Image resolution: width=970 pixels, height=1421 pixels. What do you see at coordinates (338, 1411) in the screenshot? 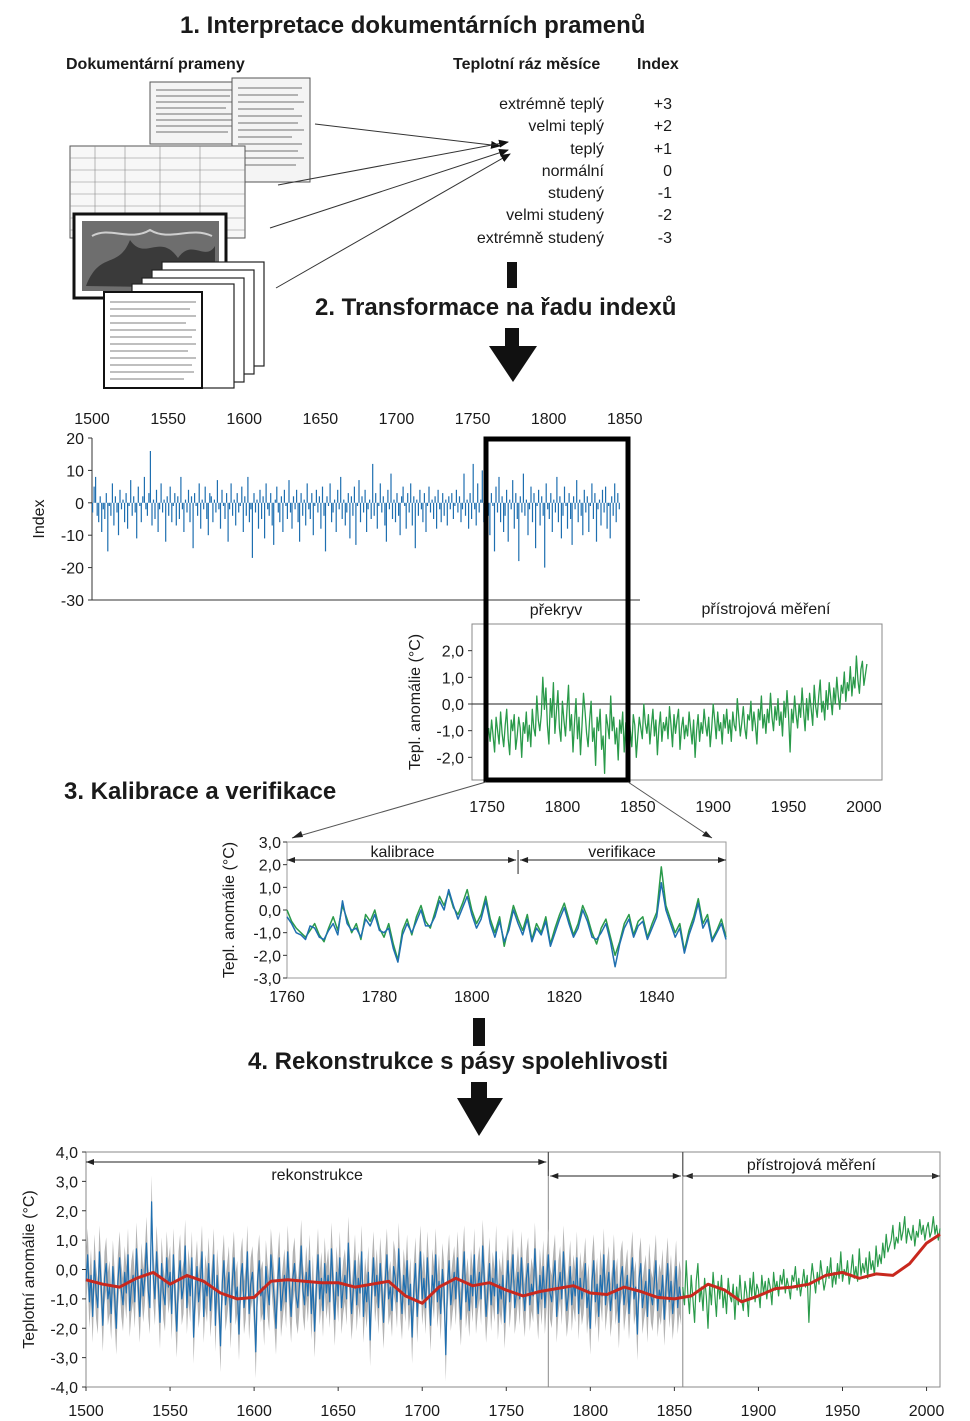
I see `x-tick-label: 1650` at bounding box center [338, 1411].